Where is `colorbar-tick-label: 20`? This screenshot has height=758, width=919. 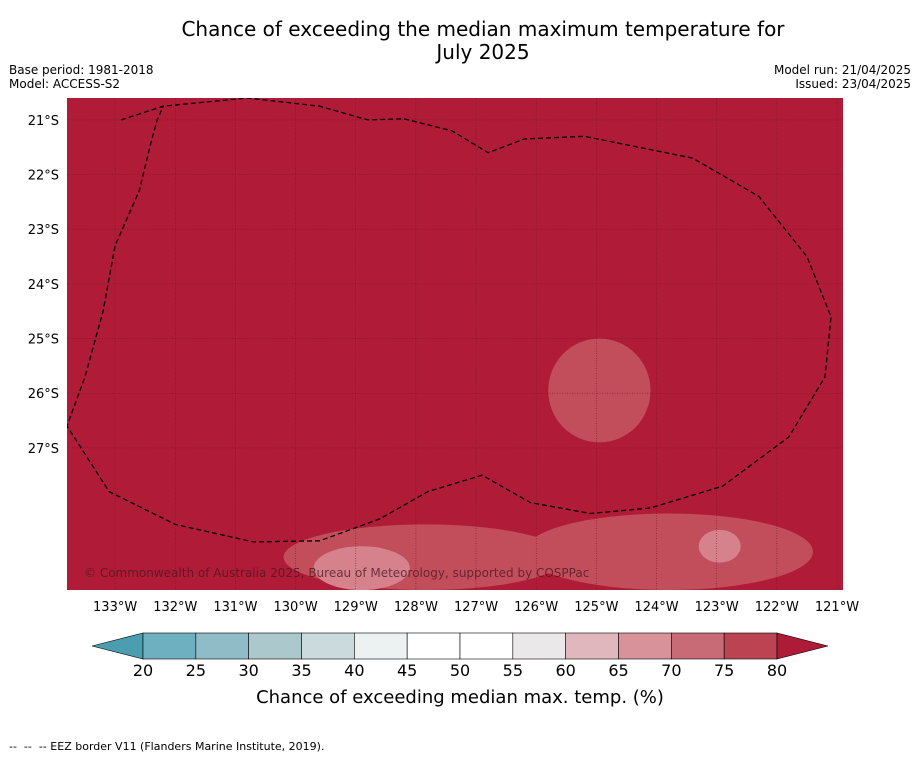 colorbar-tick-label: 20 is located at coordinates (143, 670).